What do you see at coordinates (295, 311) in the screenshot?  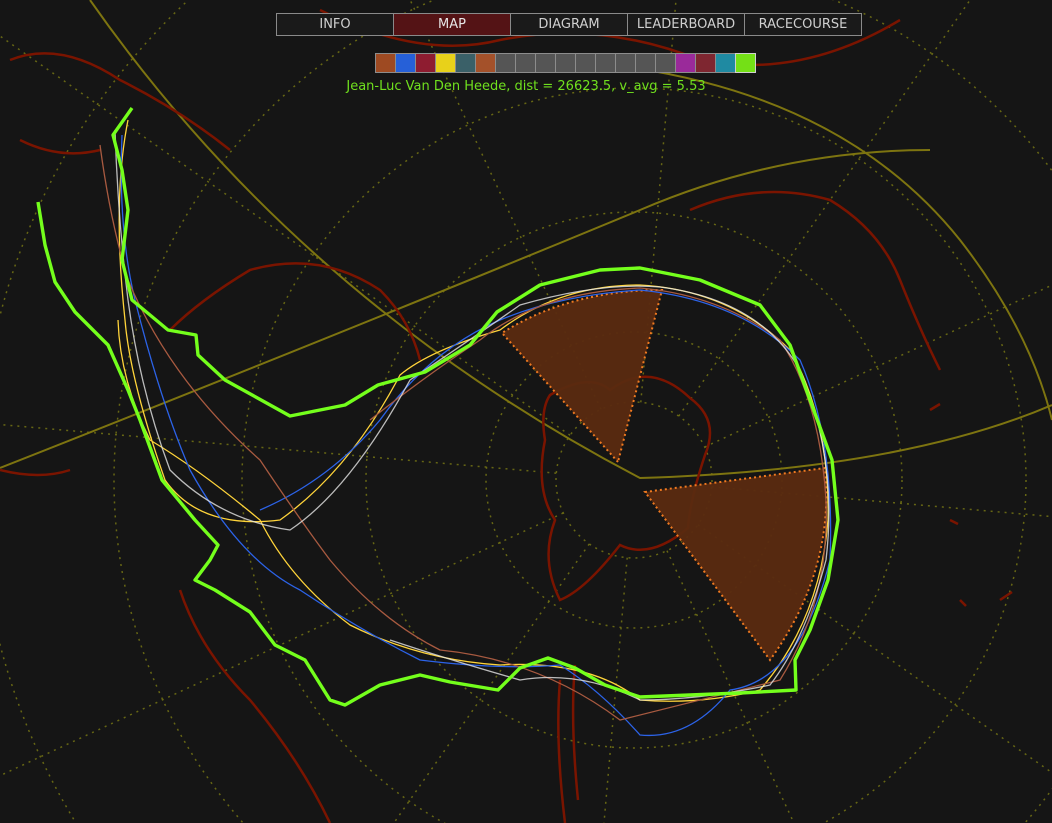 I see `africa-coastline` at bounding box center [295, 311].